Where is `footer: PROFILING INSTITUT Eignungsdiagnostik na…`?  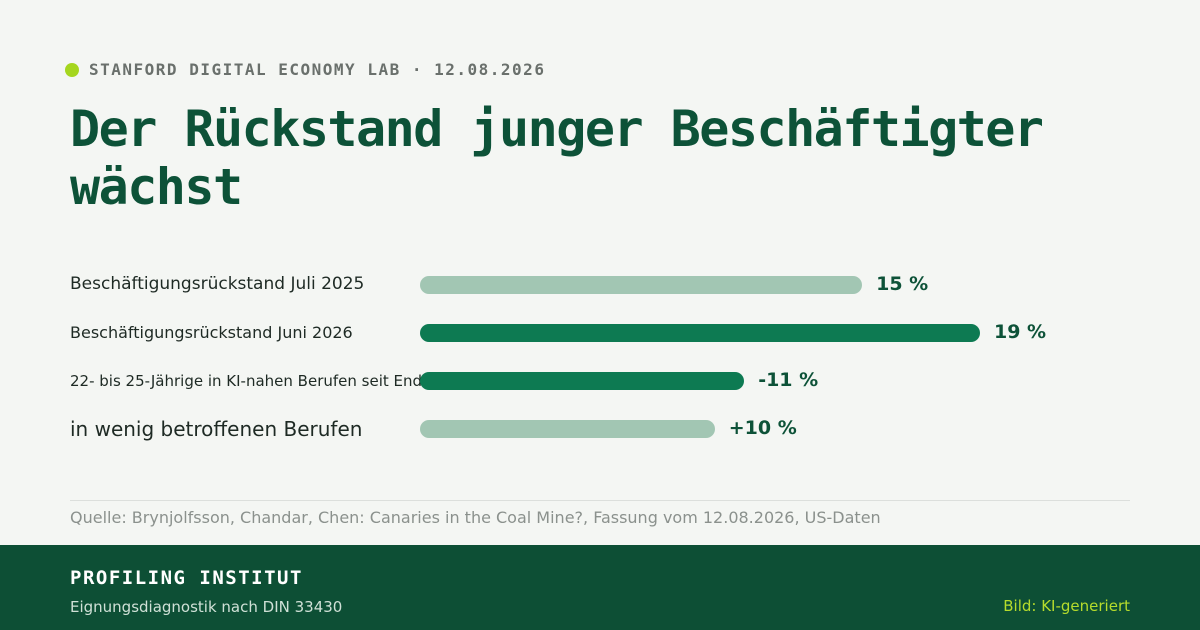 footer: PROFILING INSTITUT Eignungsdiagnostik na… is located at coordinates (600, 587).